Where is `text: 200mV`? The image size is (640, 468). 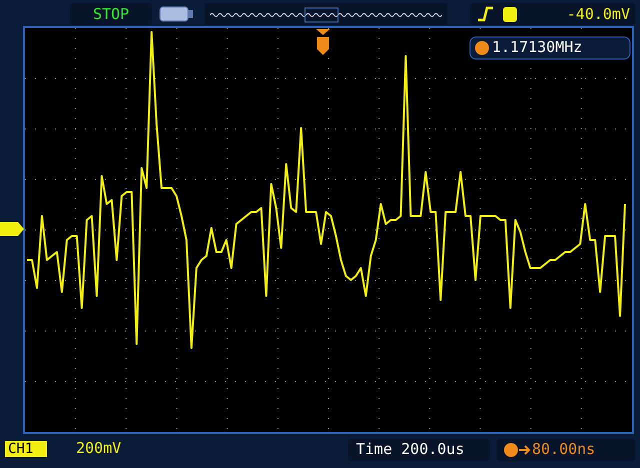
text: 200mV is located at coordinates (99, 448).